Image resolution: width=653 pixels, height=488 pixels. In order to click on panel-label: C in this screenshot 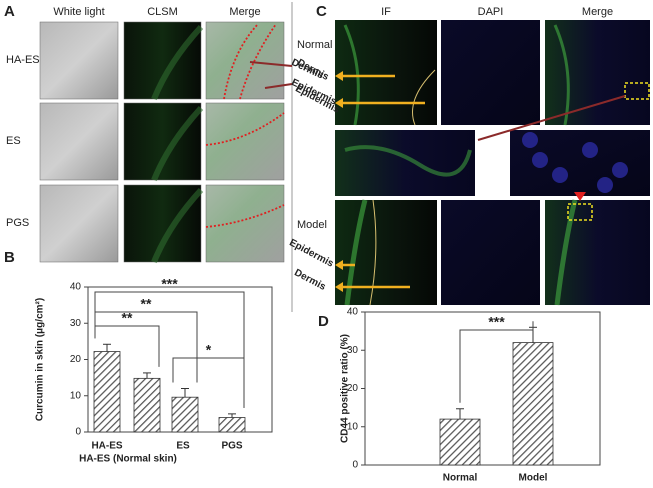, I will do `click(321, 11)`.